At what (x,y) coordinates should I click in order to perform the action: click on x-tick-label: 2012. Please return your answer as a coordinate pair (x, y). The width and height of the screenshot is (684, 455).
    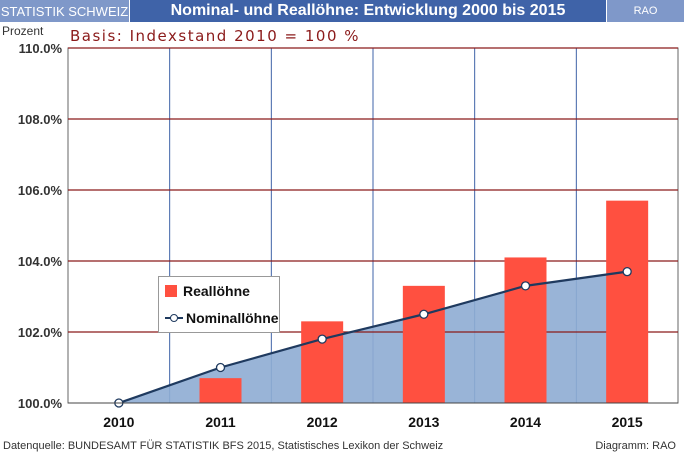
    Looking at the image, I should click on (322, 422).